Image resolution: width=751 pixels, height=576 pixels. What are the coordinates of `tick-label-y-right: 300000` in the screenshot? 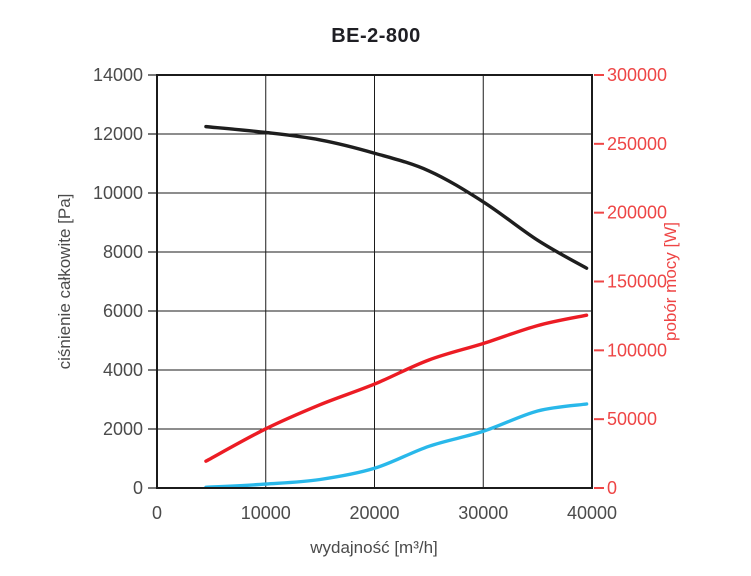 It's located at (637, 75).